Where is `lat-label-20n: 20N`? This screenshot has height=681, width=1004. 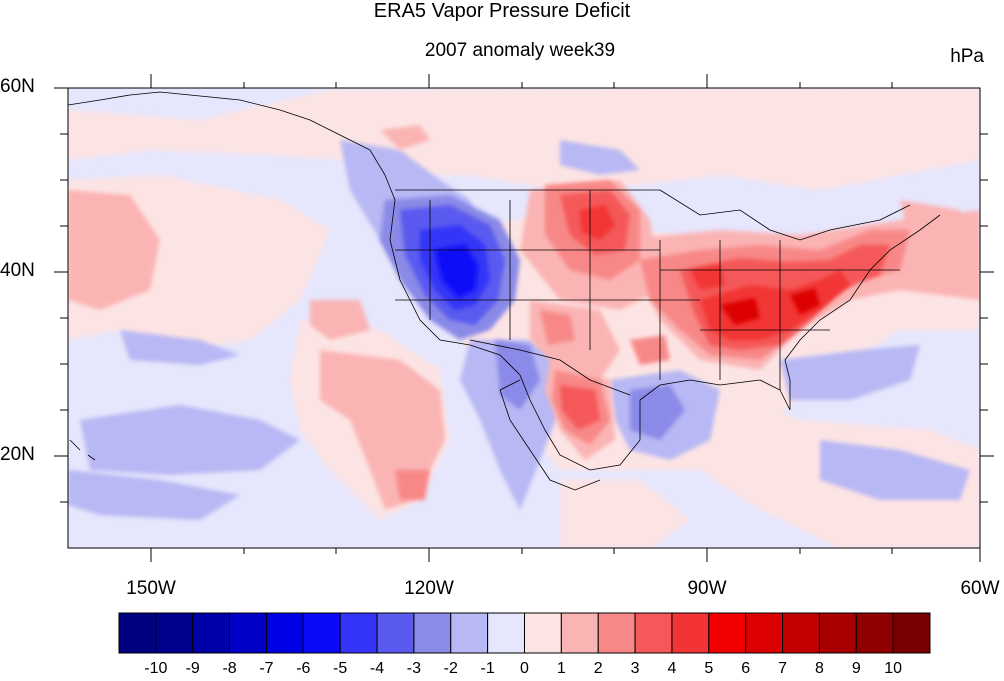
lat-label-20n: 20N is located at coordinates (17, 454).